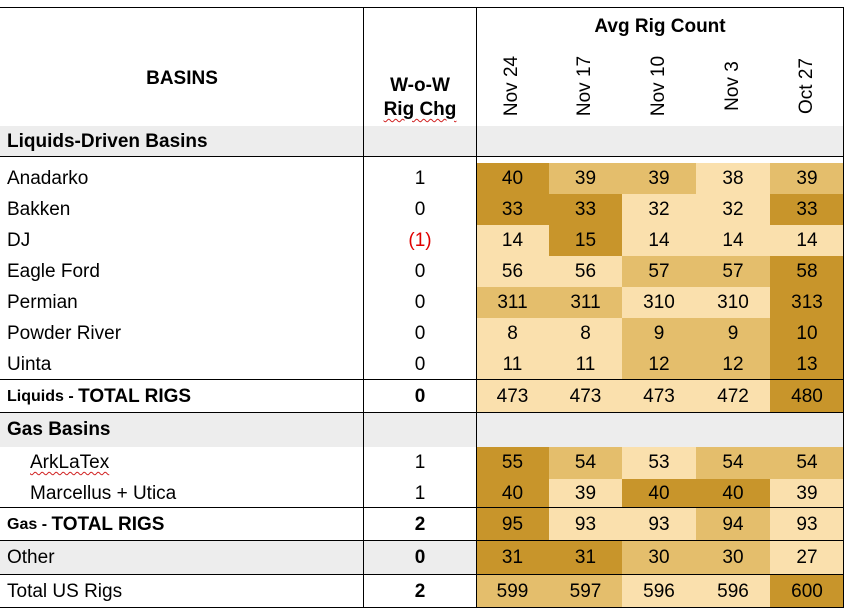  Describe the element at coordinates (585, 86) in the screenshot. I see `date-header-1: Nov 17` at that location.